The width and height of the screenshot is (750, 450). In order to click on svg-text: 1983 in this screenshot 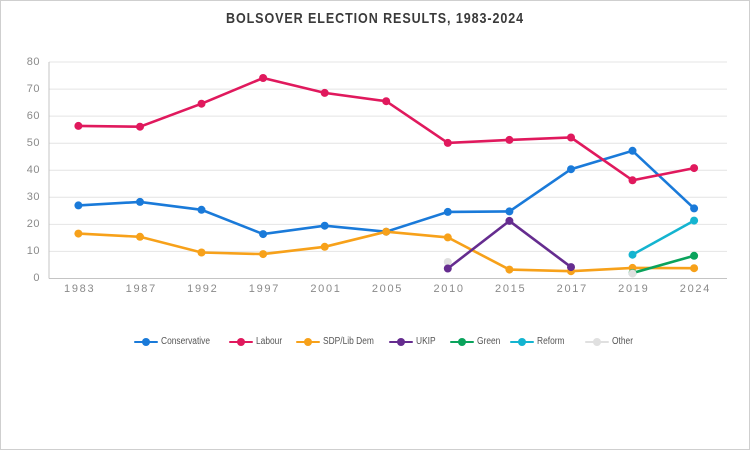, I will do `click(79, 289)`.